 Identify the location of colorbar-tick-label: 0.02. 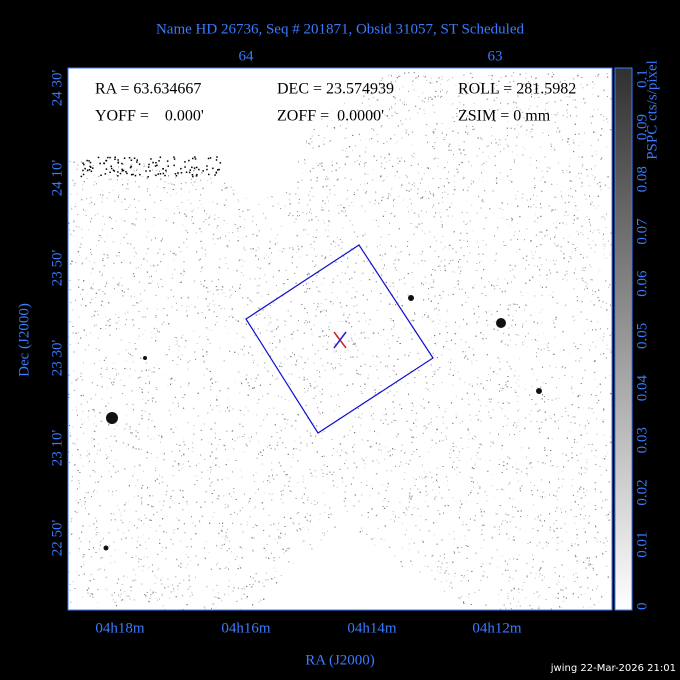
(642, 492).